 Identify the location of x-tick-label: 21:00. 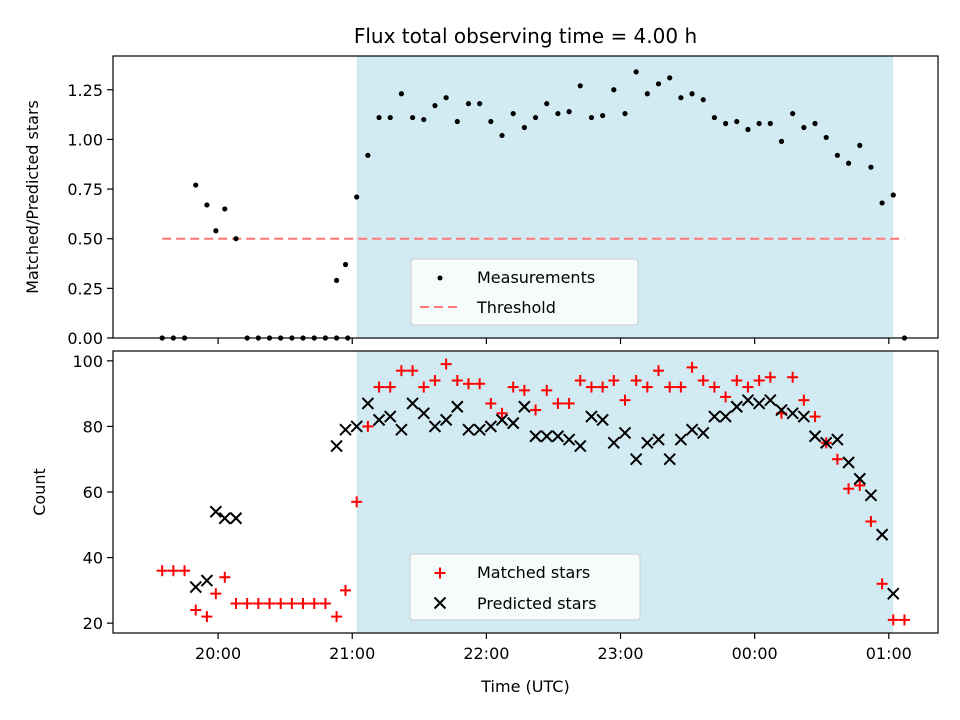
(352, 653).